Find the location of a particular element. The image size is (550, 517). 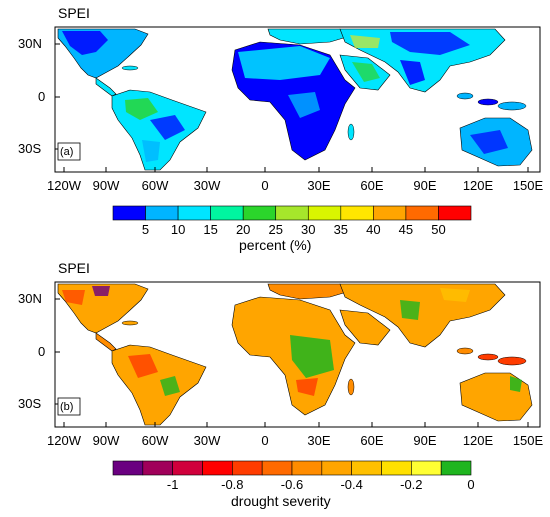

panel-b-lon-tick: 120W is located at coordinates (64, 440).